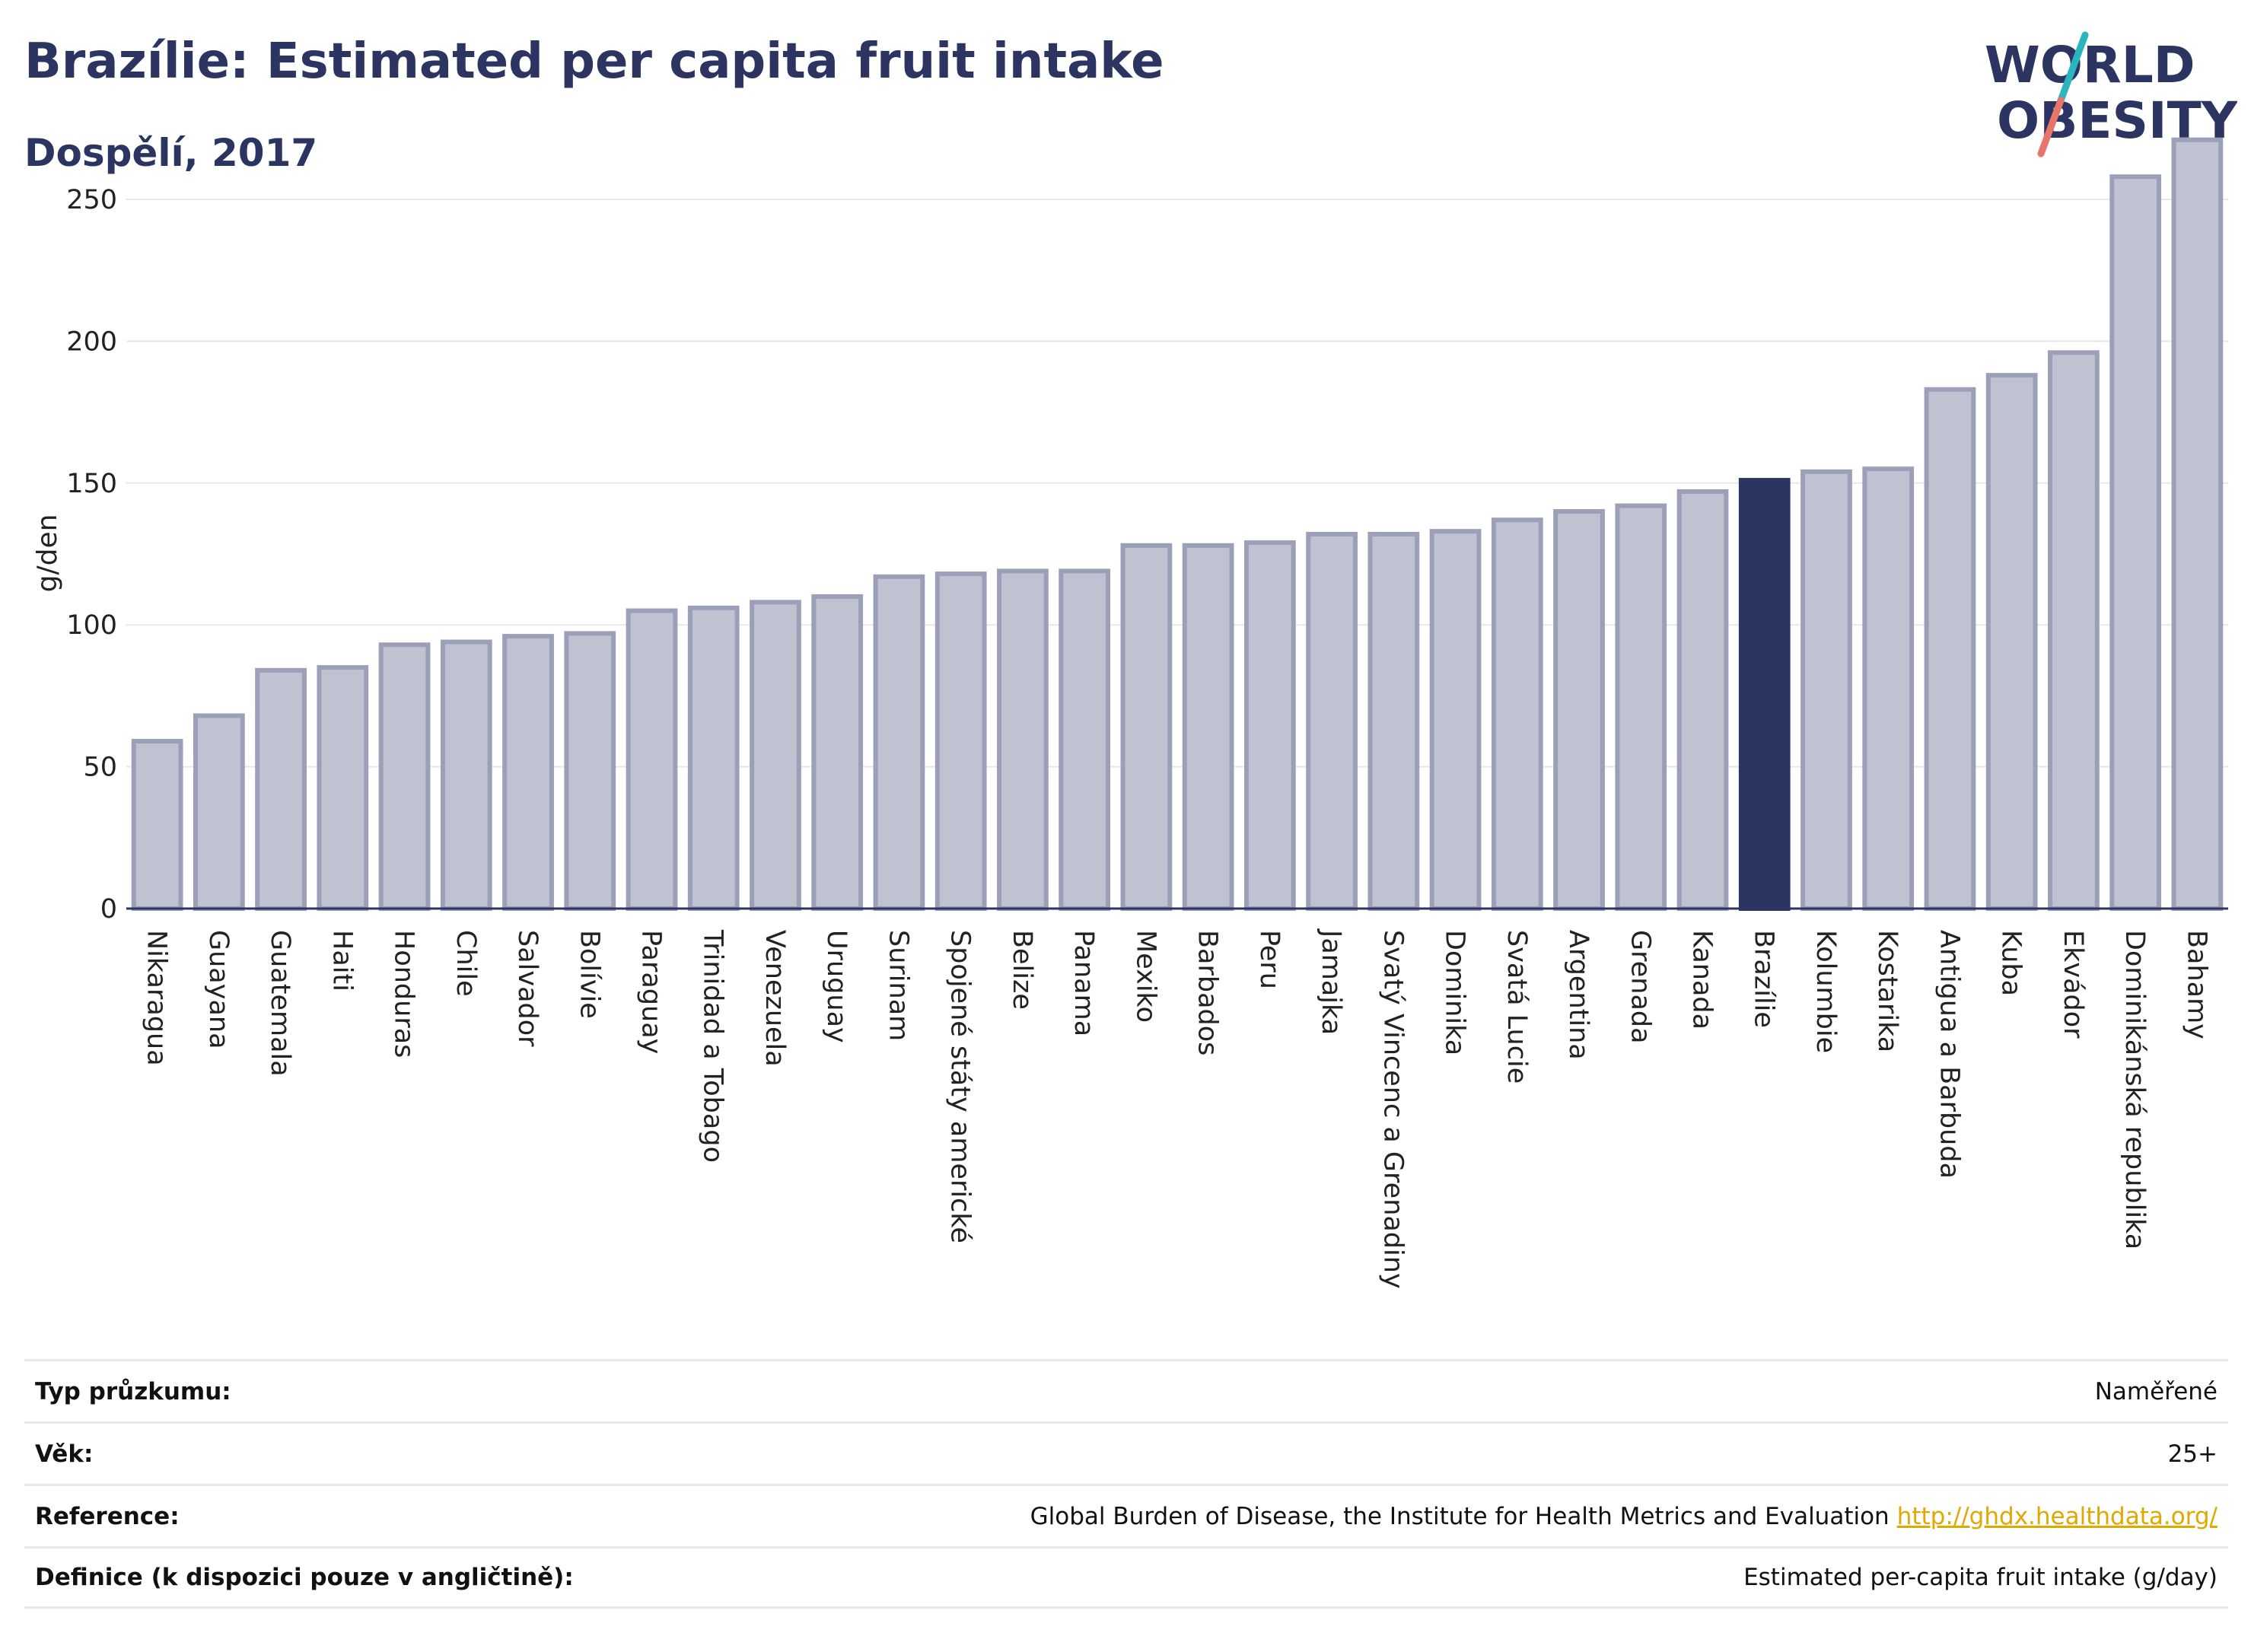  I want to click on info-key: Věk:, so click(64, 1454).